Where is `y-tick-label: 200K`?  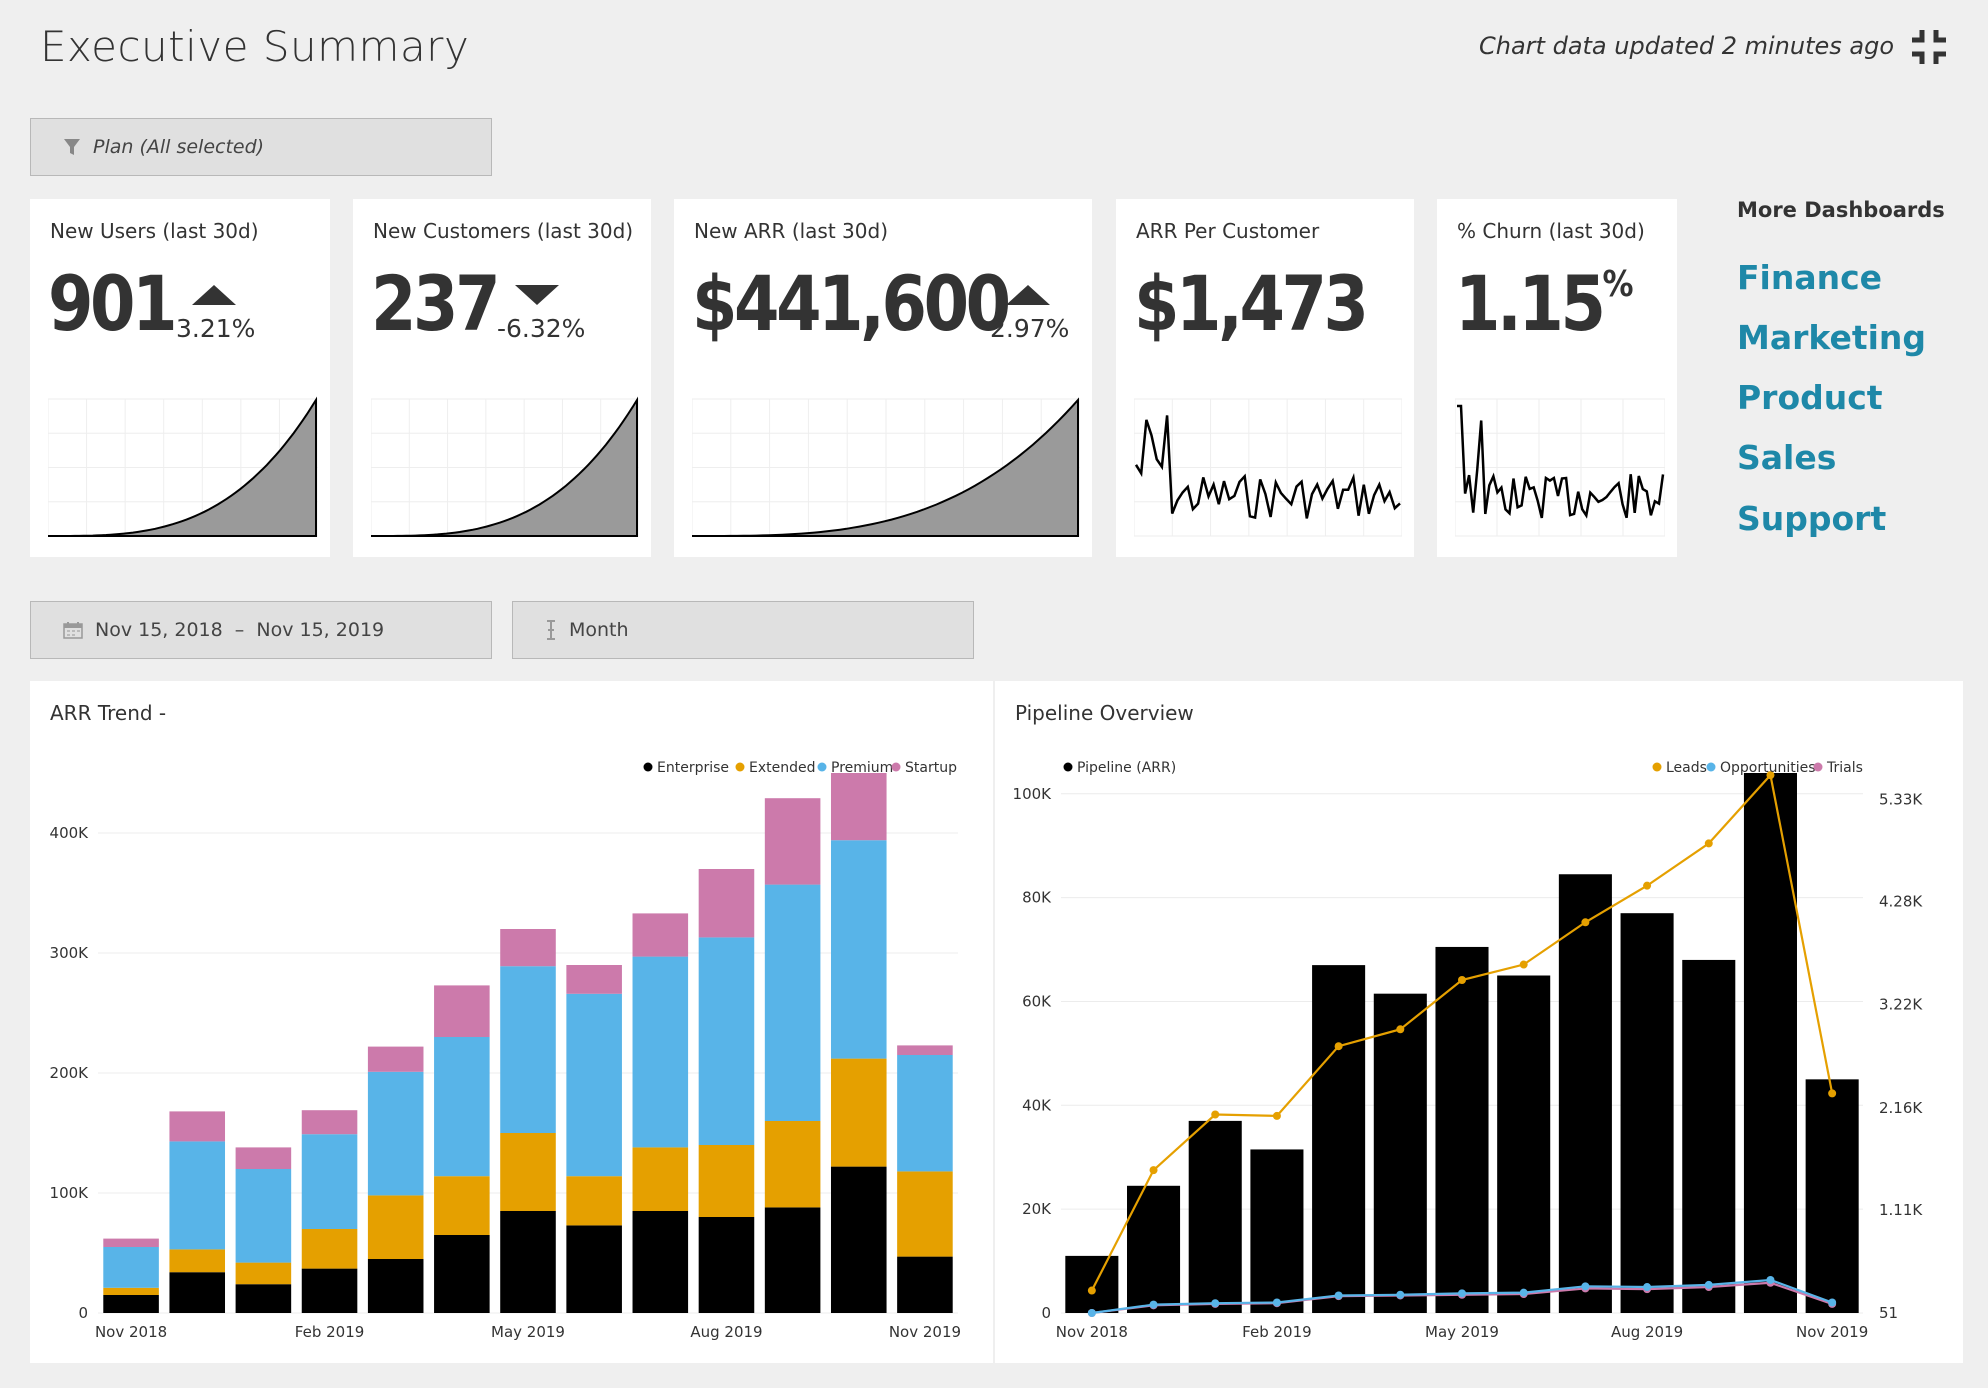
y-tick-label: 200K is located at coordinates (70, 1073).